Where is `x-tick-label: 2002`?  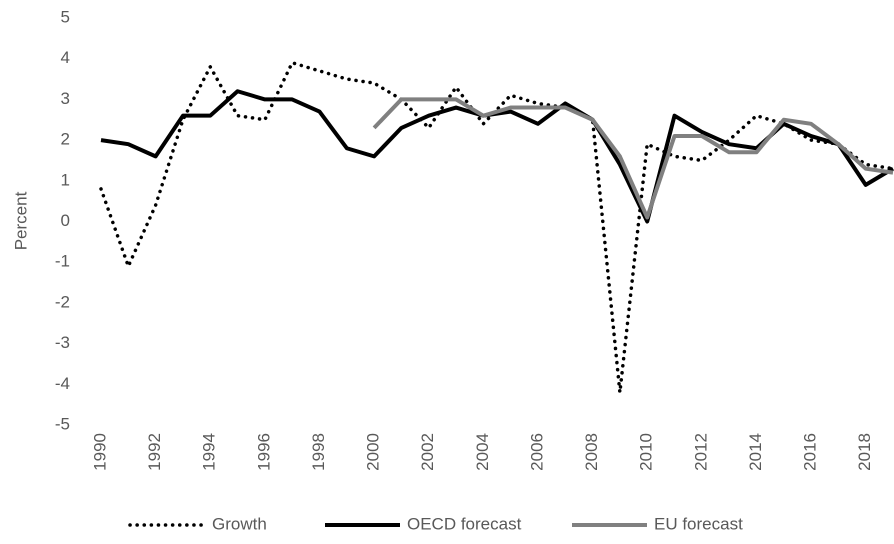
x-tick-label: 2002 is located at coordinates (427, 452).